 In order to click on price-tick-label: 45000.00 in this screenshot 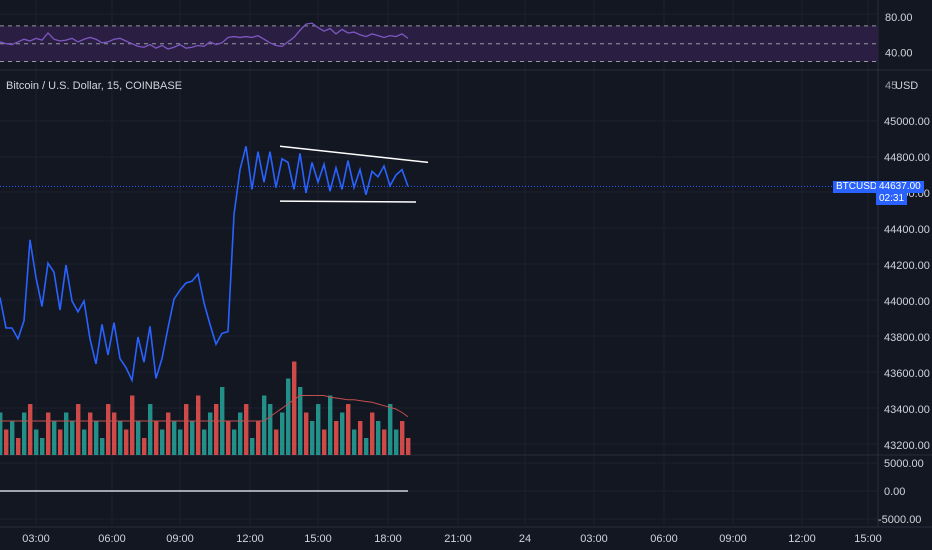, I will do `click(907, 122)`.